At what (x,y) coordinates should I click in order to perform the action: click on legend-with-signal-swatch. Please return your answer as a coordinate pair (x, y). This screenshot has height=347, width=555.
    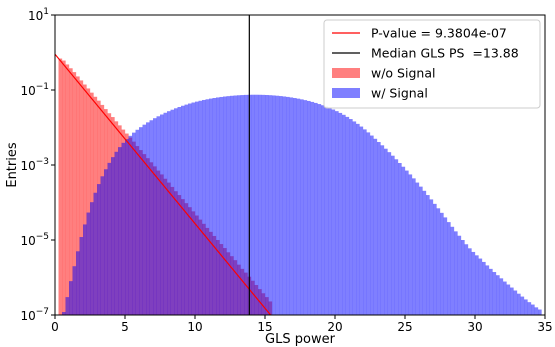
    Looking at the image, I should click on (346, 93).